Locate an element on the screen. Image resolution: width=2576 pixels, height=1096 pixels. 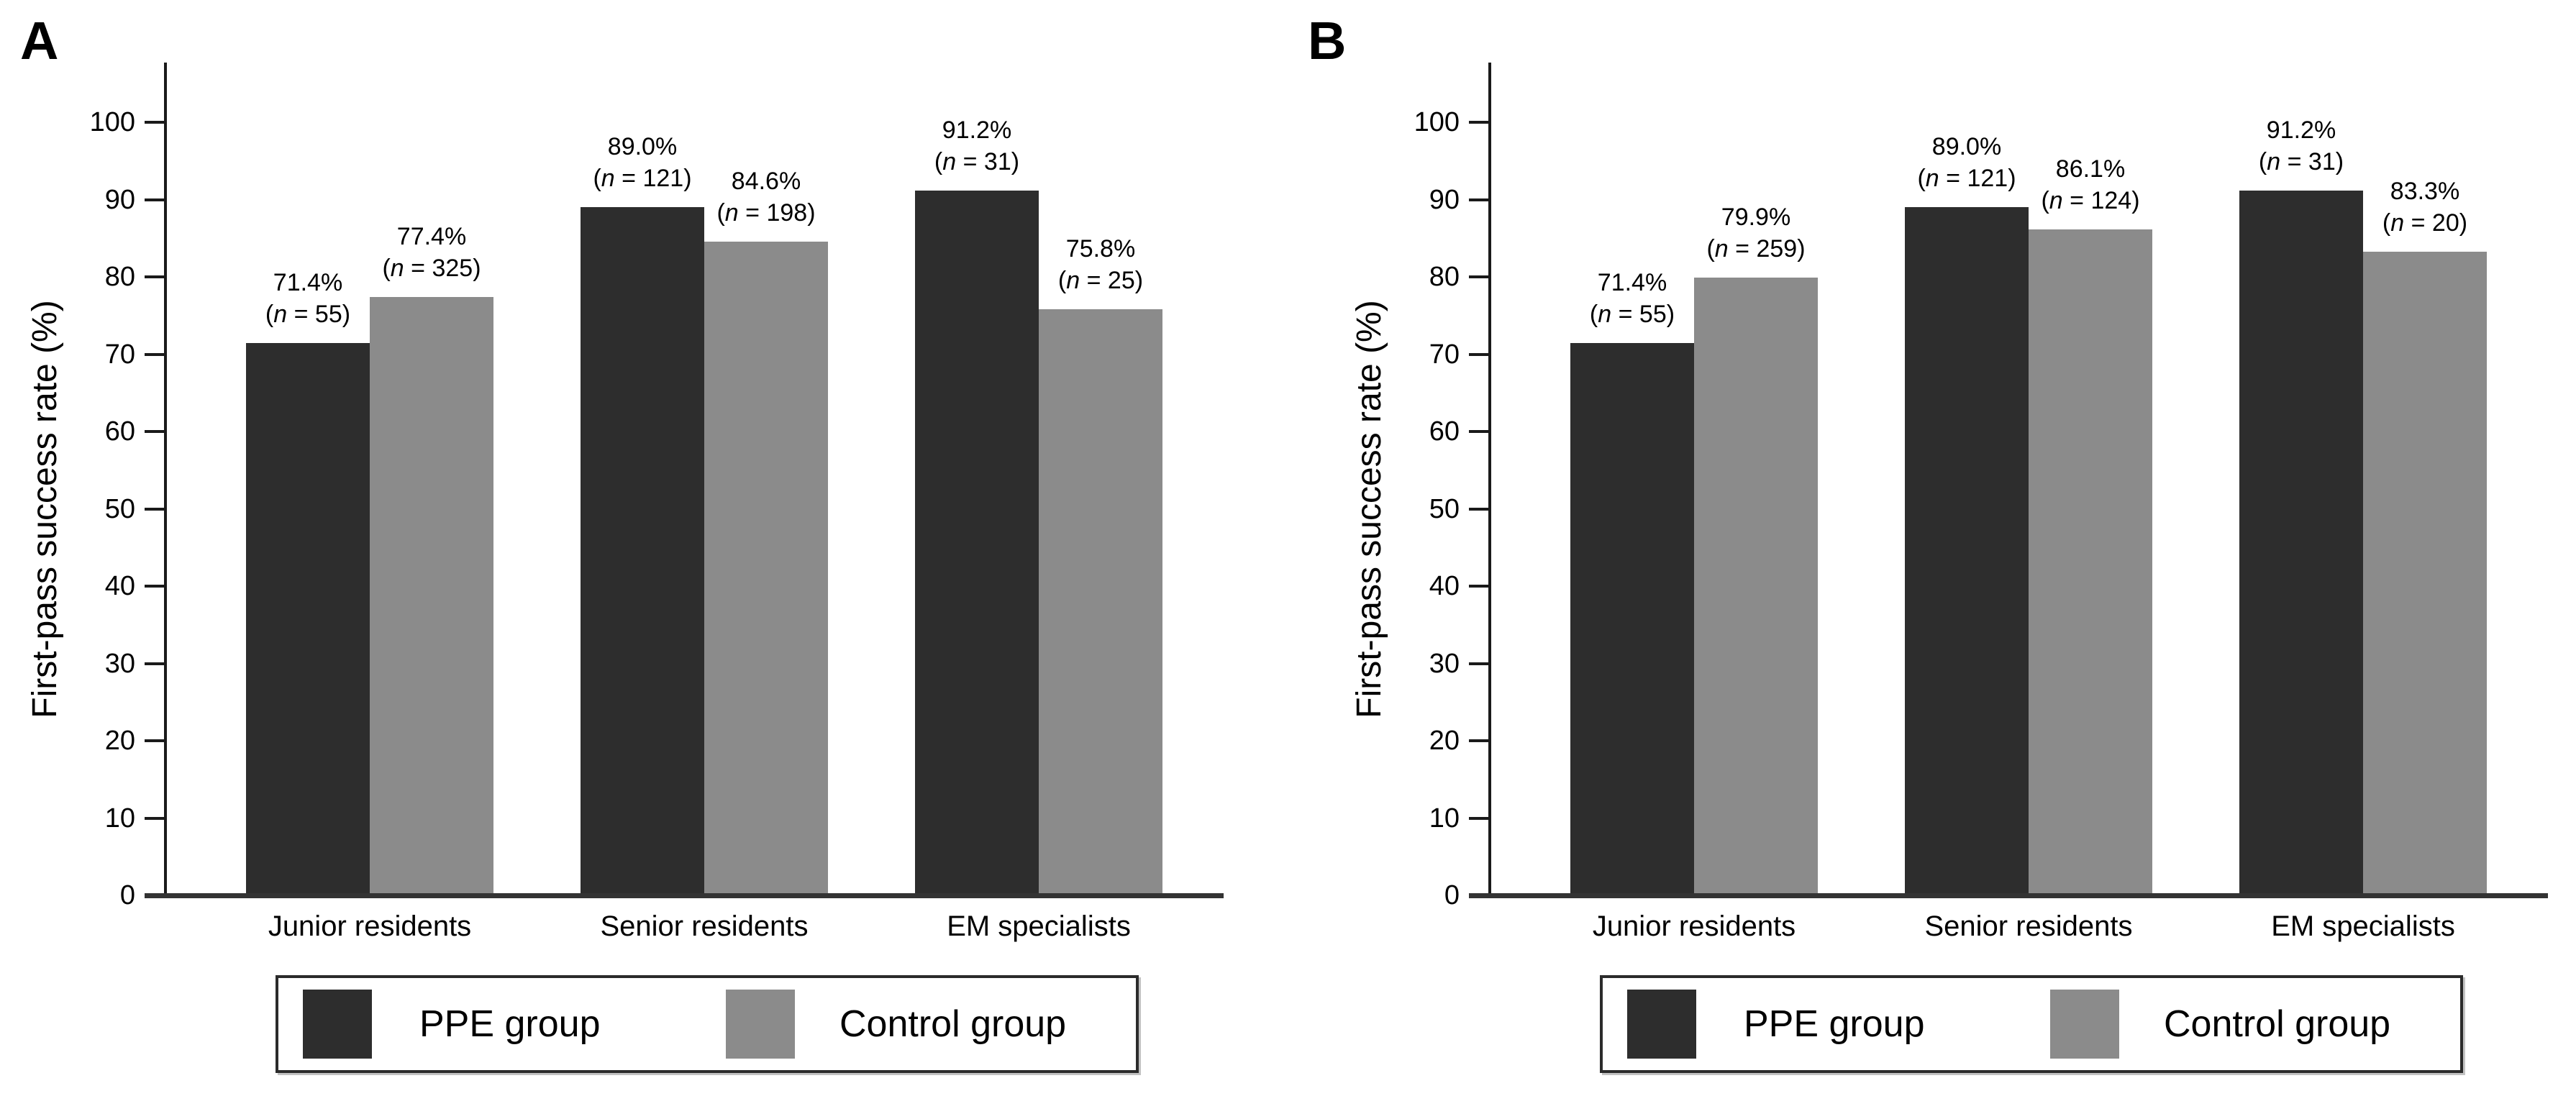
bar-value-label: 84.6% (n = 198) is located at coordinates (766, 198).